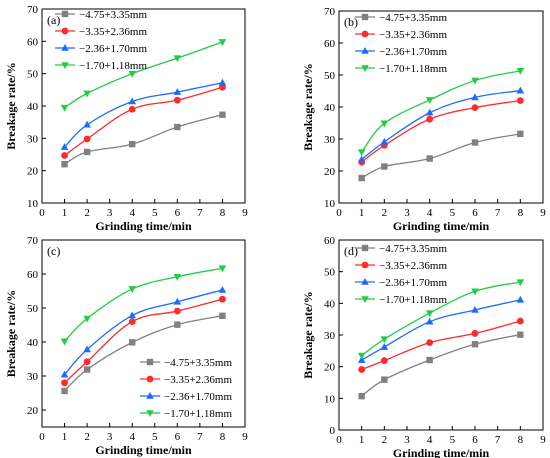  Describe the element at coordinates (441, 330) in the screenshot. I see `series-line` at that location.